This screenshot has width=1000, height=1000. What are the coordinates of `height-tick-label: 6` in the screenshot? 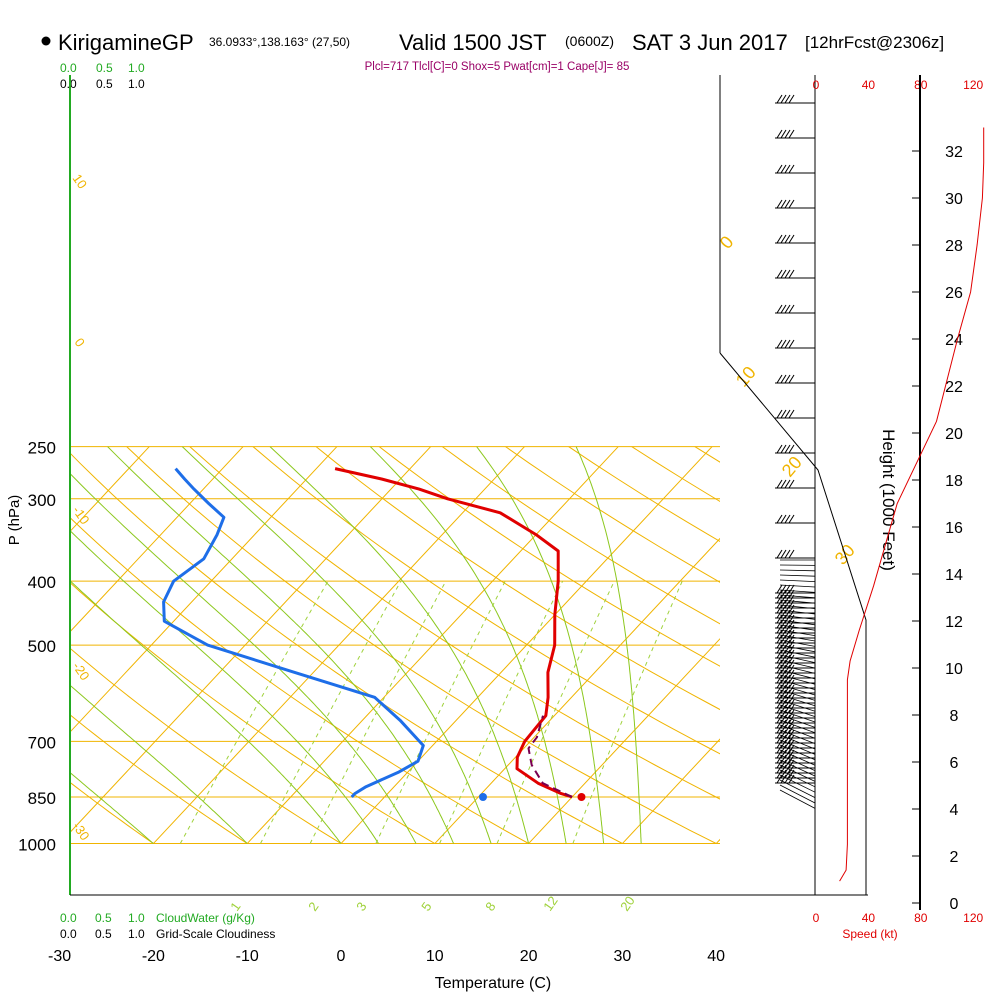 It's located at (954, 763).